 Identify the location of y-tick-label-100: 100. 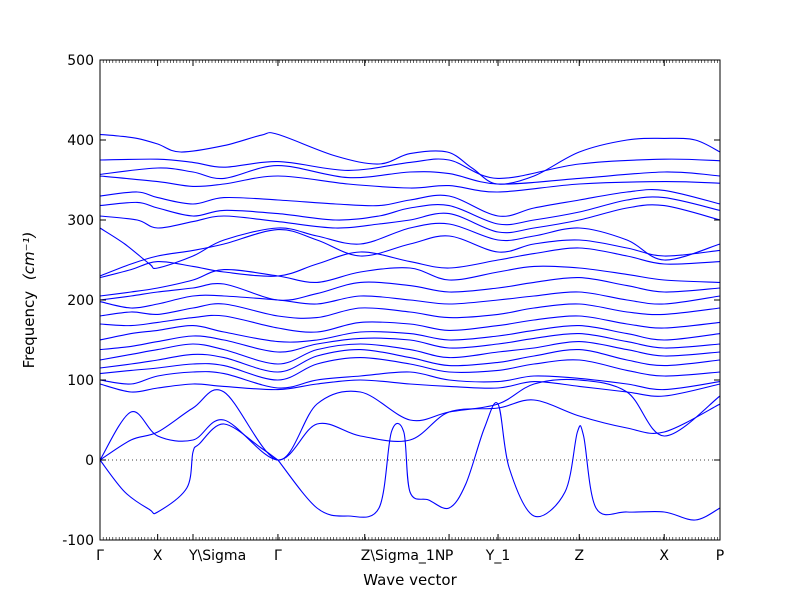
(80, 381).